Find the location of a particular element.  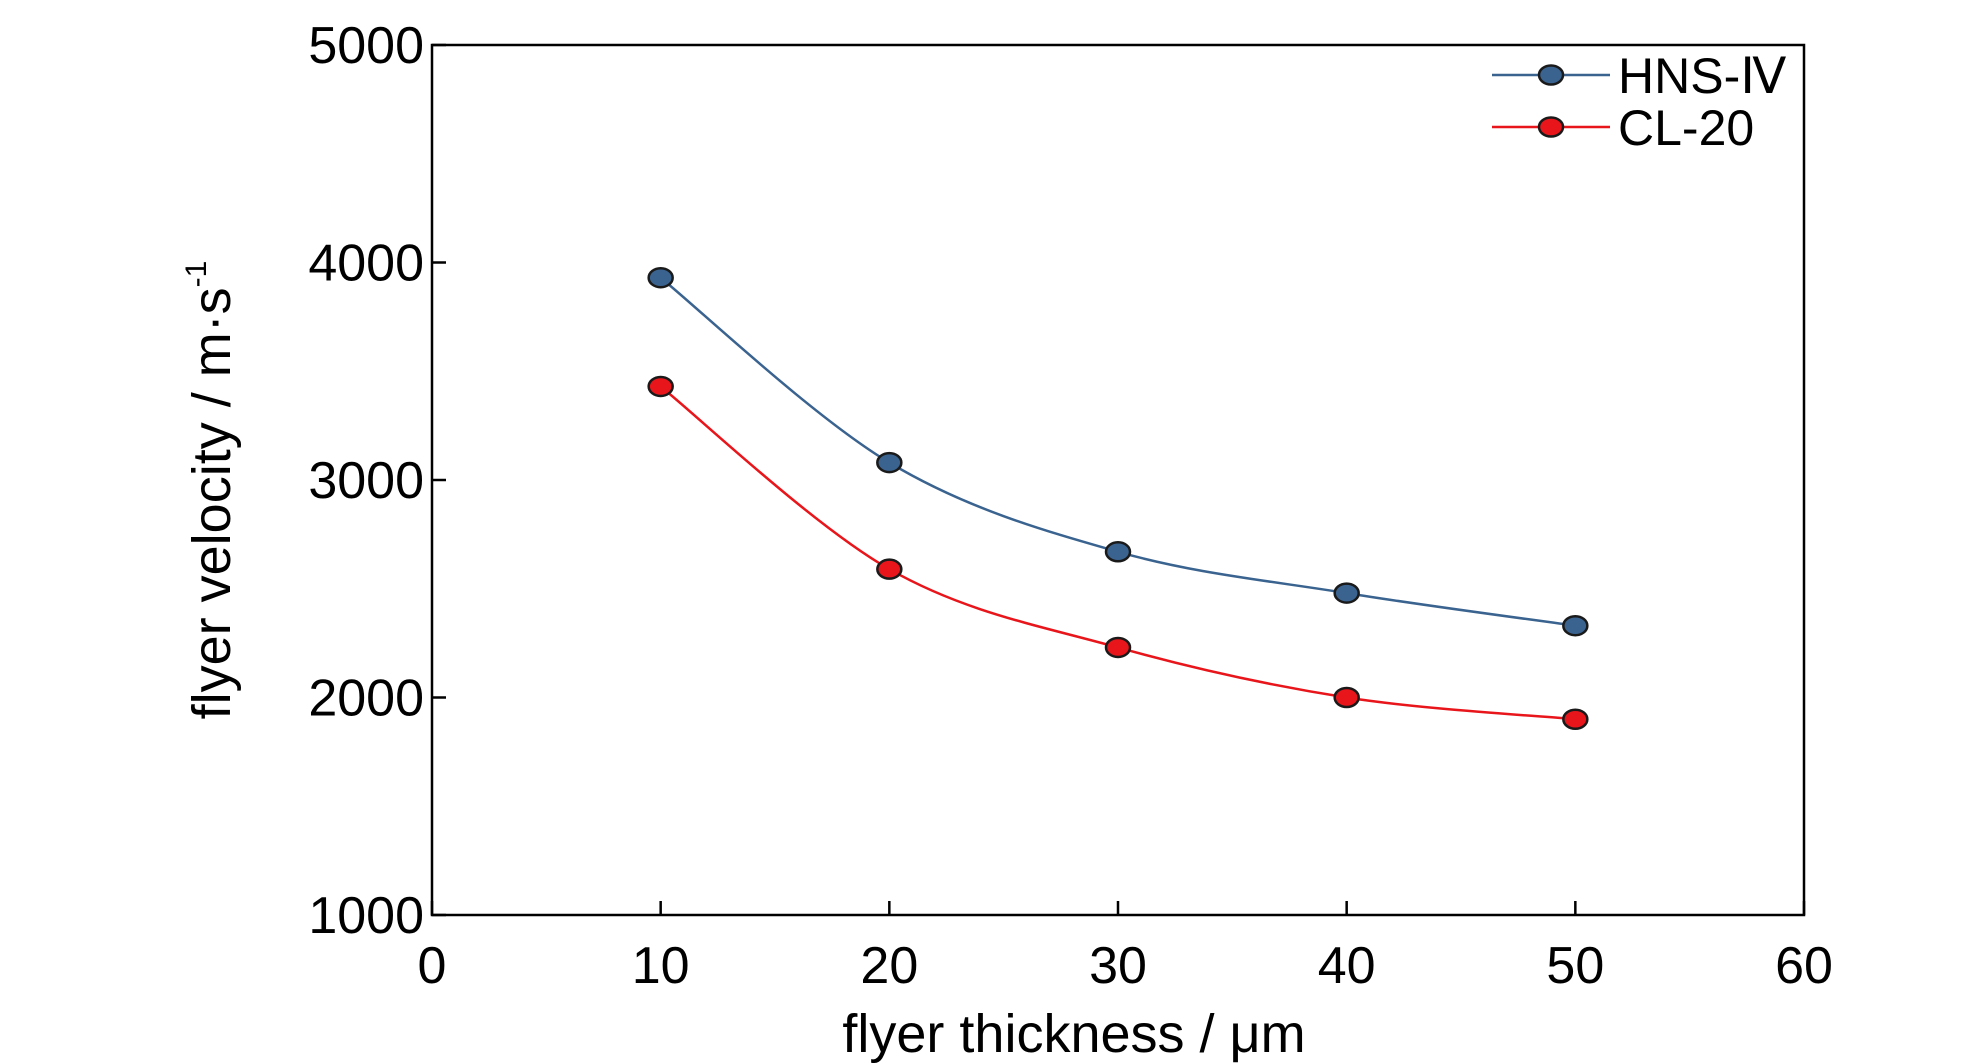

y-axis-title: flyer velocity / m·s is located at coordinates (212, 503).